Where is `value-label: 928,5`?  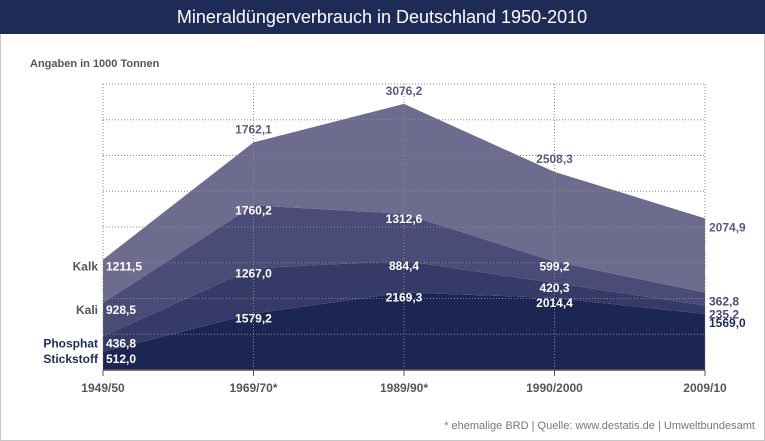 value-label: 928,5 is located at coordinates (121, 310).